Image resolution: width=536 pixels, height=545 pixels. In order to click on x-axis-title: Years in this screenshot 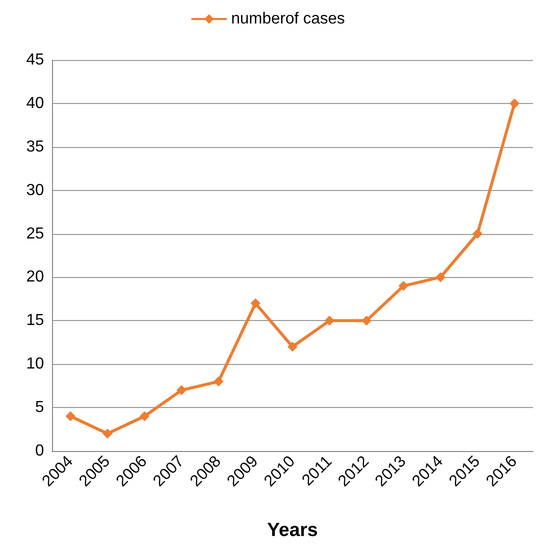, I will do `click(292, 530)`.